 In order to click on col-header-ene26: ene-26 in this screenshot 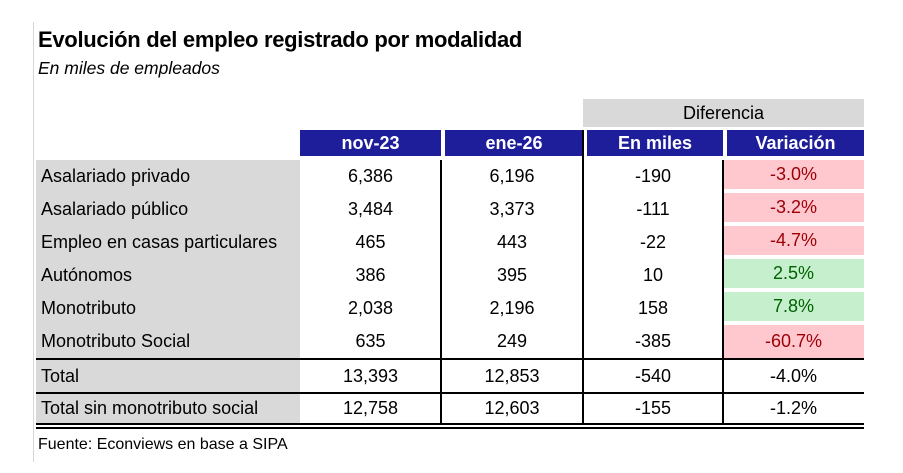, I will do `click(512, 143)`.